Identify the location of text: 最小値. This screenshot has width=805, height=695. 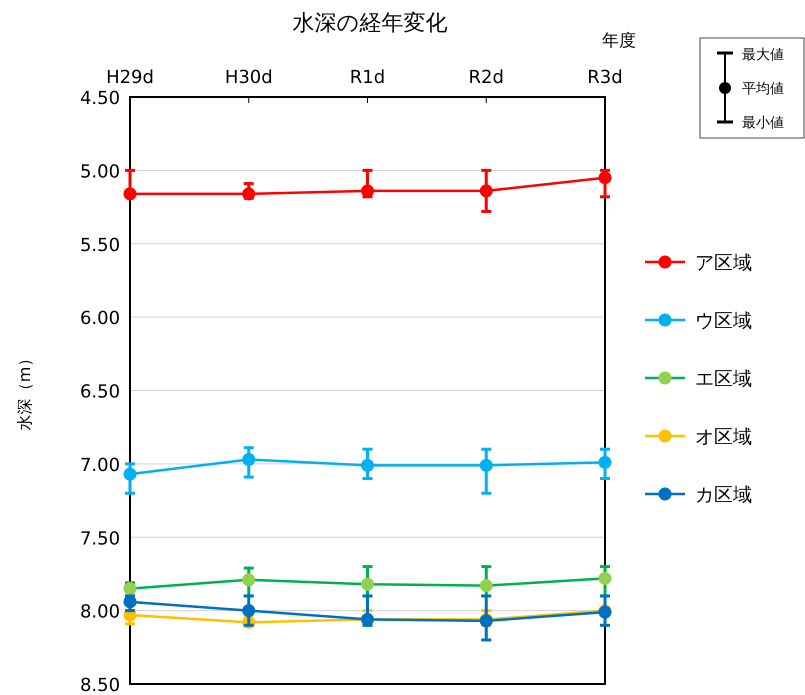
(763, 123).